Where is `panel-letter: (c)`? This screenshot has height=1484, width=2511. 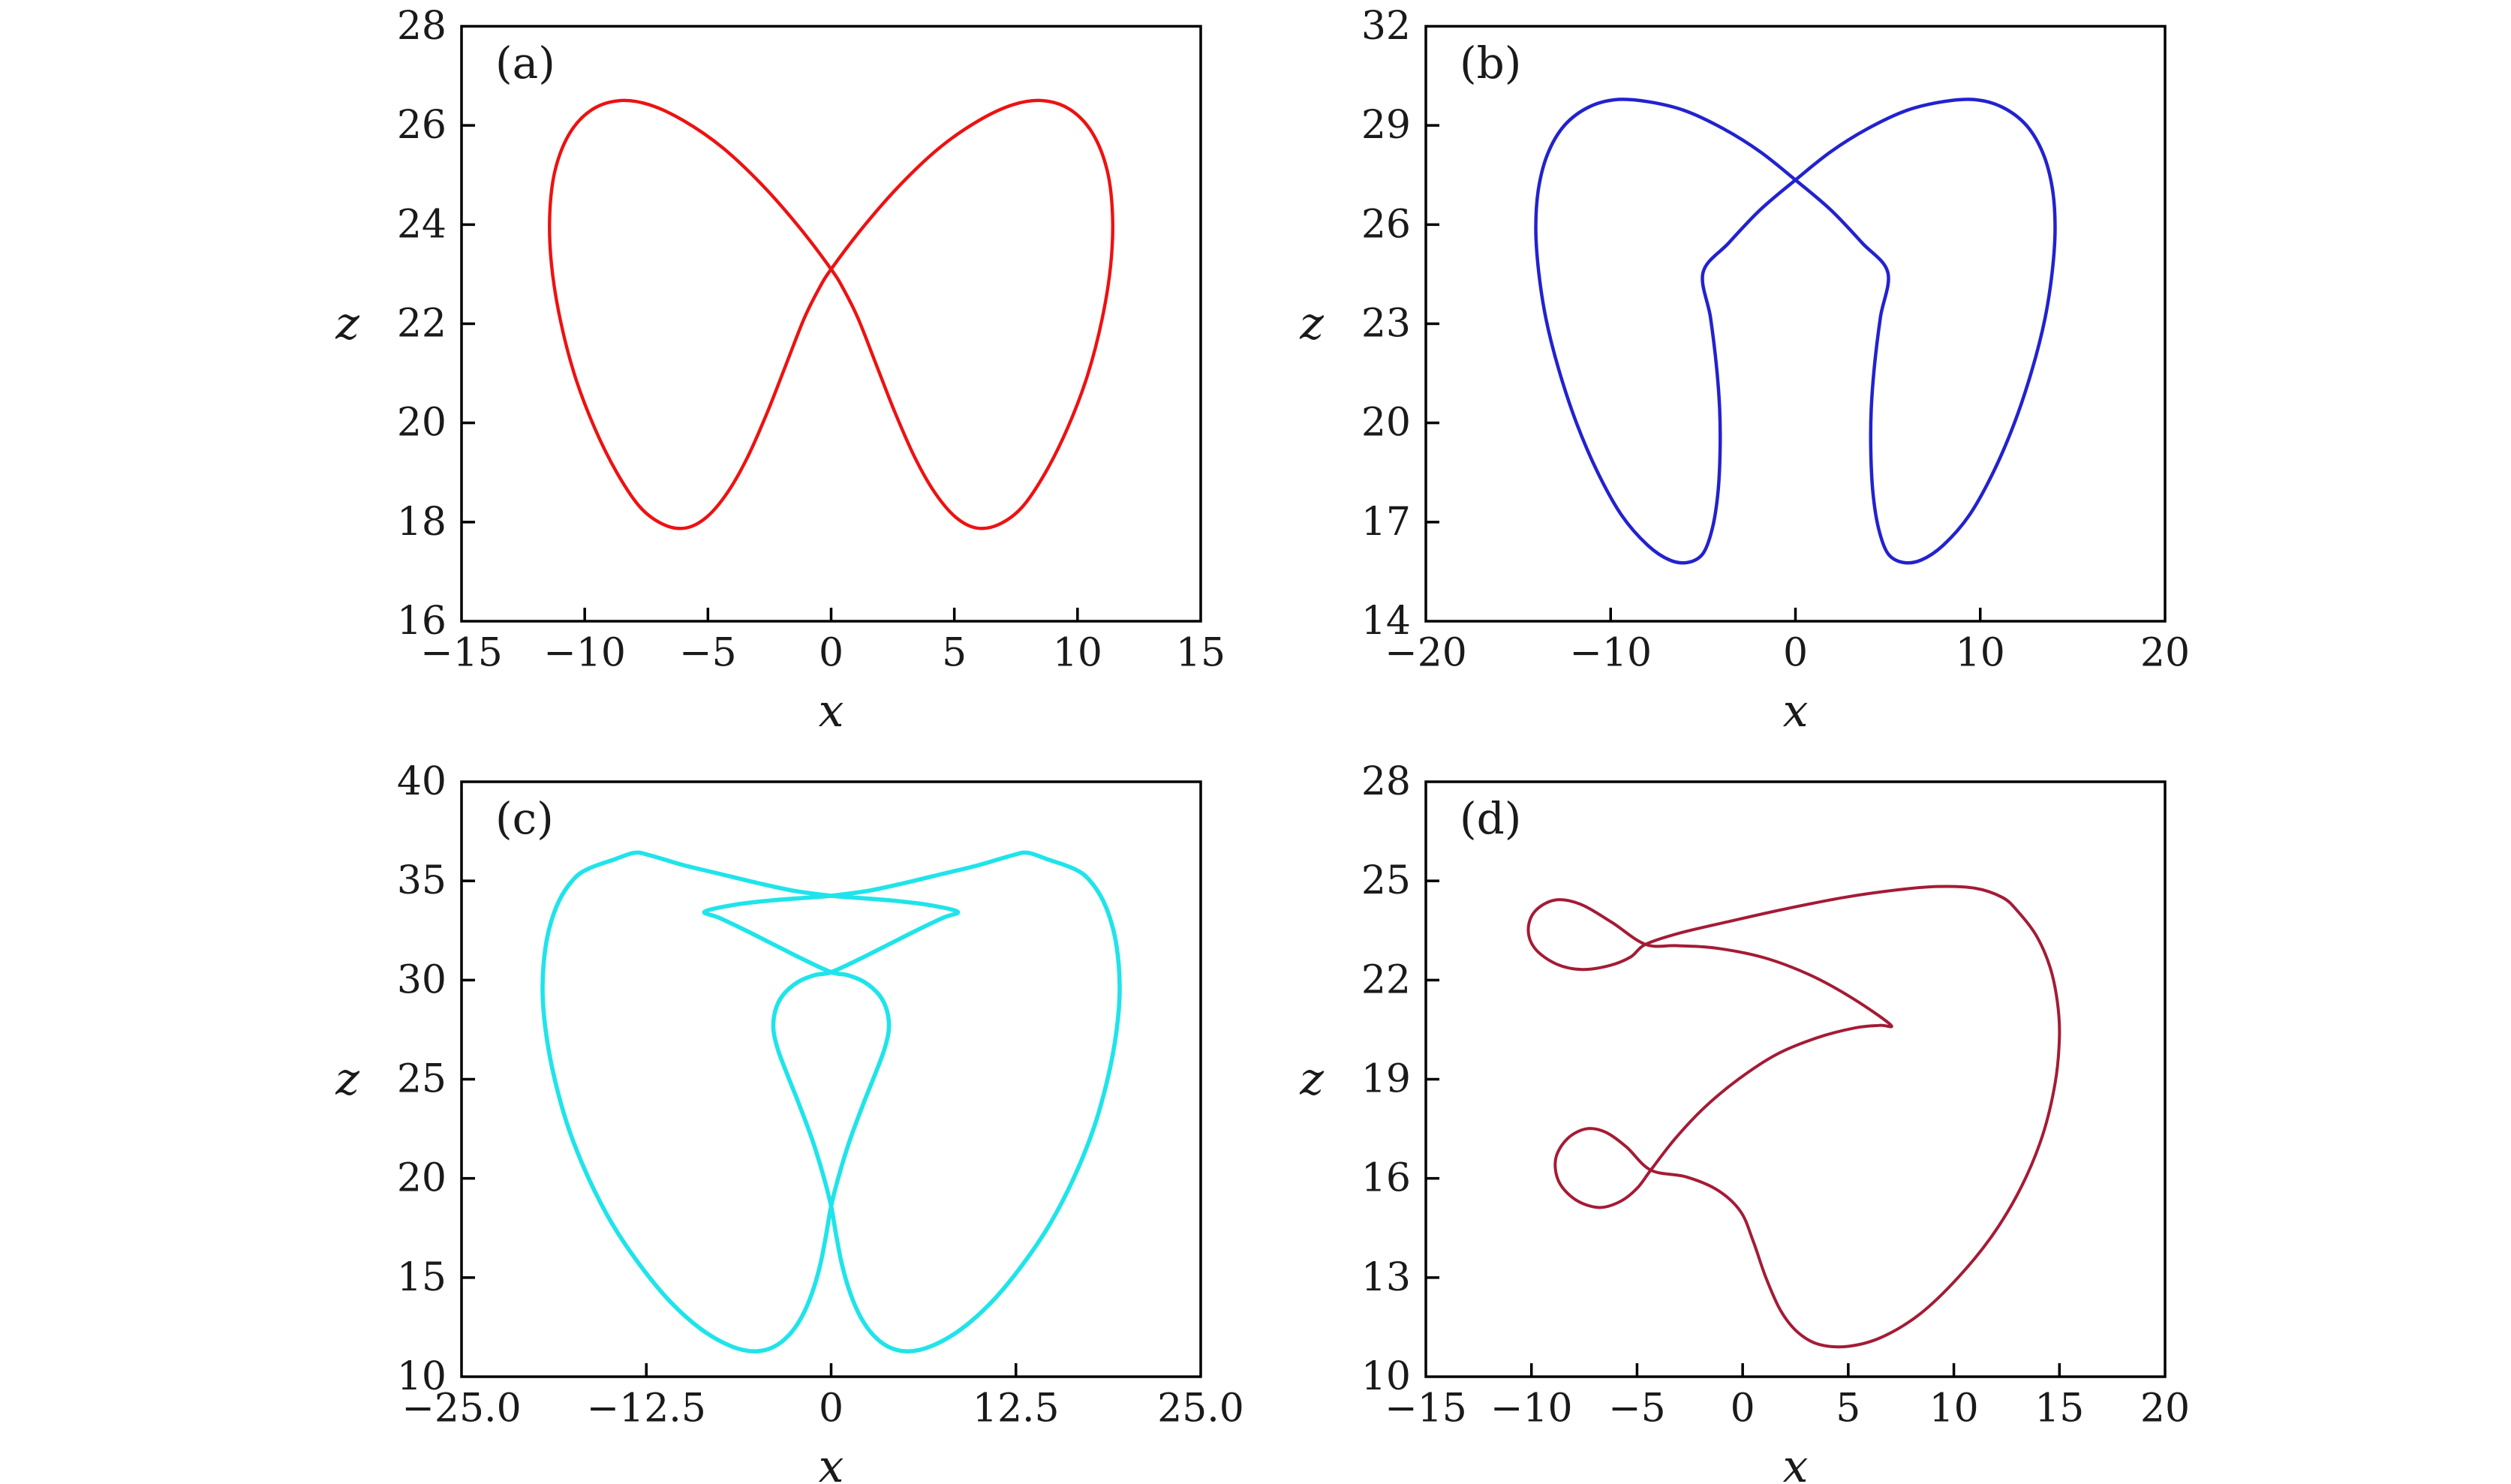 panel-letter: (c) is located at coordinates (524, 818).